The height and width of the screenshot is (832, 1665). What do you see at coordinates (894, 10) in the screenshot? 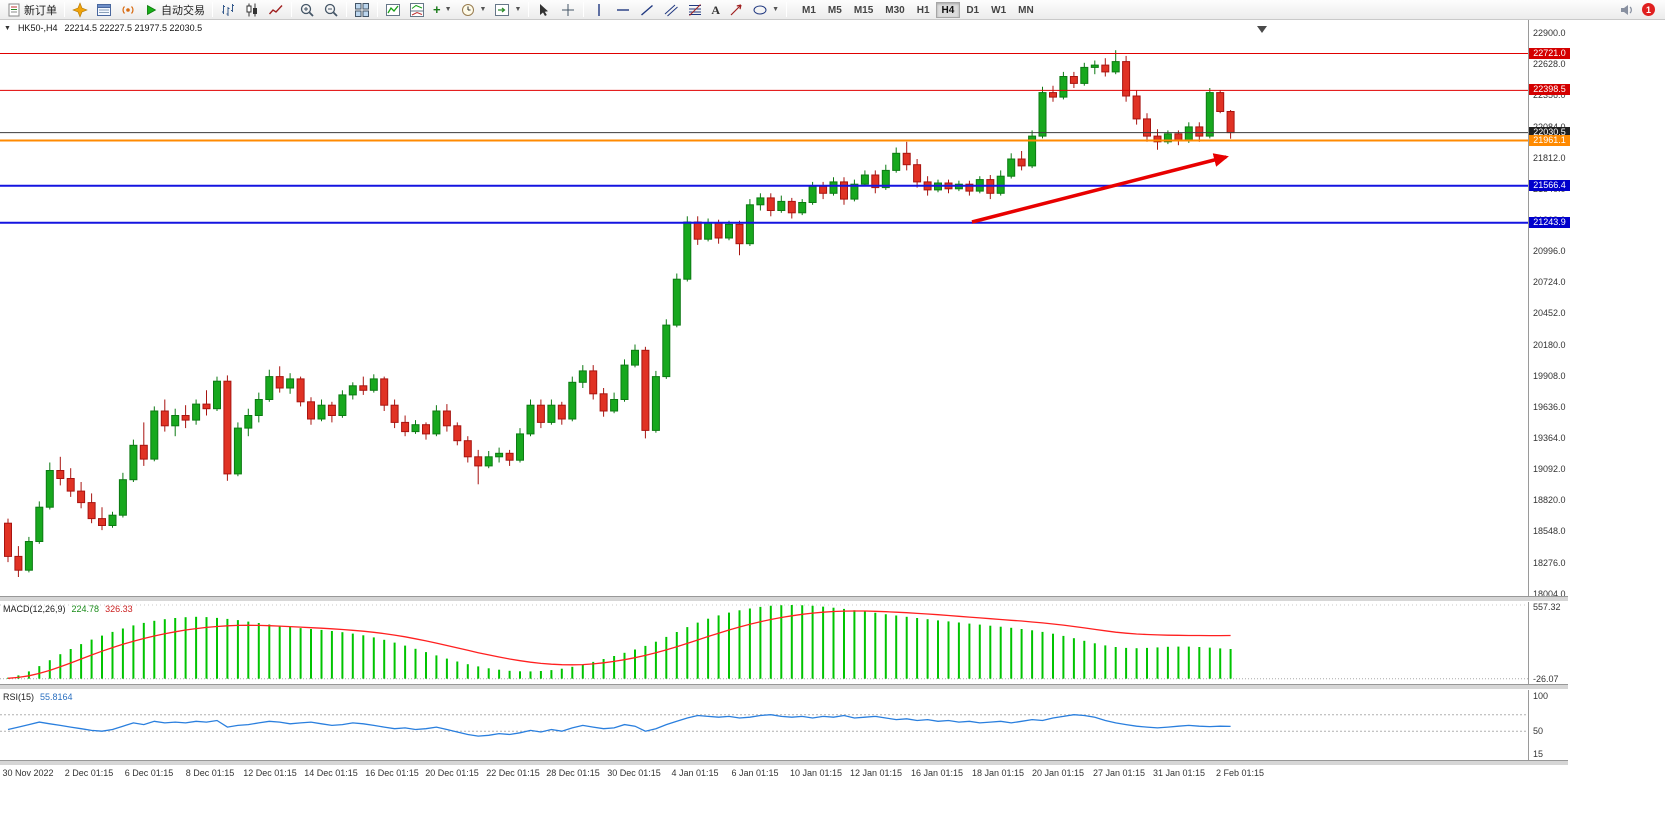
I see `tf-m30-button: M30` at bounding box center [894, 10].